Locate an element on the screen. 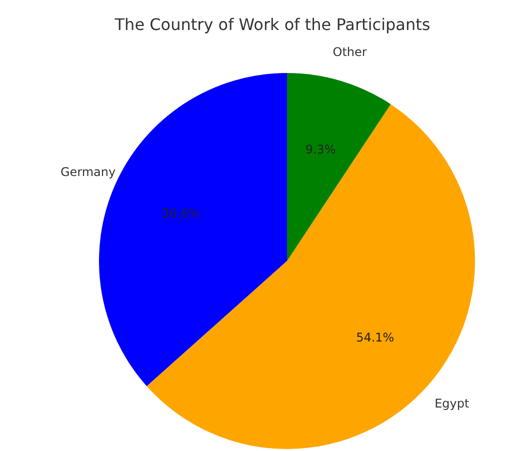 This screenshot has width=505, height=451. data-label: 54.1% is located at coordinates (375, 337).